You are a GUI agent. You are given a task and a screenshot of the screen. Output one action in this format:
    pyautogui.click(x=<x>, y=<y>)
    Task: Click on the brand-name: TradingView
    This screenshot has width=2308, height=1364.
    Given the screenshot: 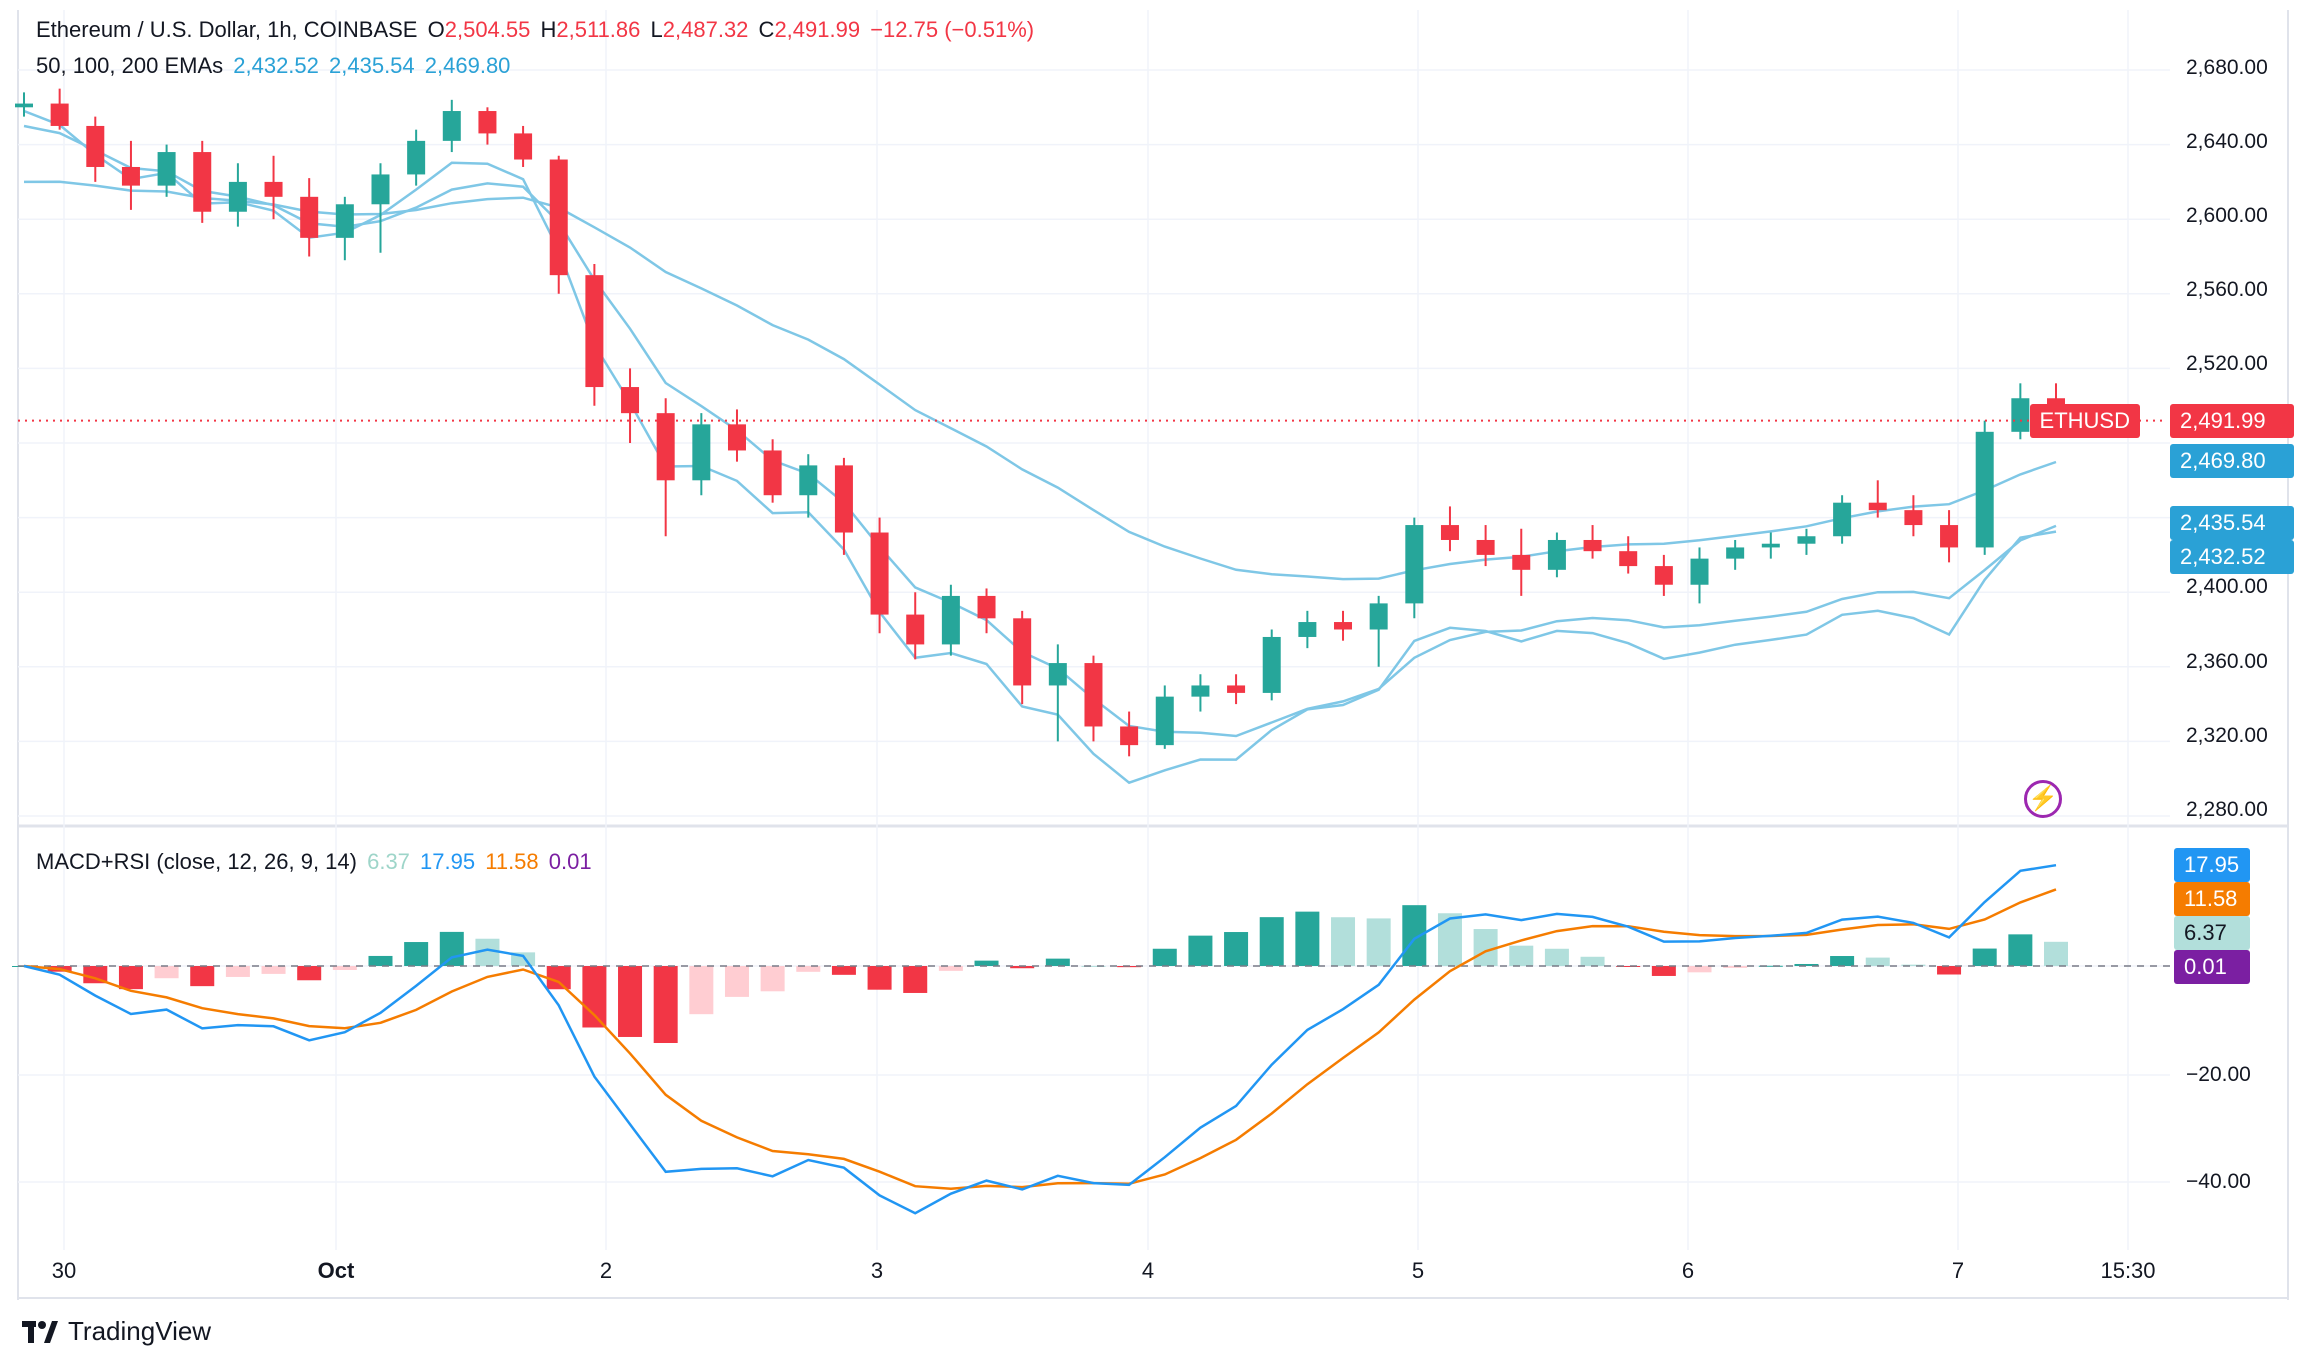 What is the action you would take?
    pyautogui.click(x=140, y=1331)
    